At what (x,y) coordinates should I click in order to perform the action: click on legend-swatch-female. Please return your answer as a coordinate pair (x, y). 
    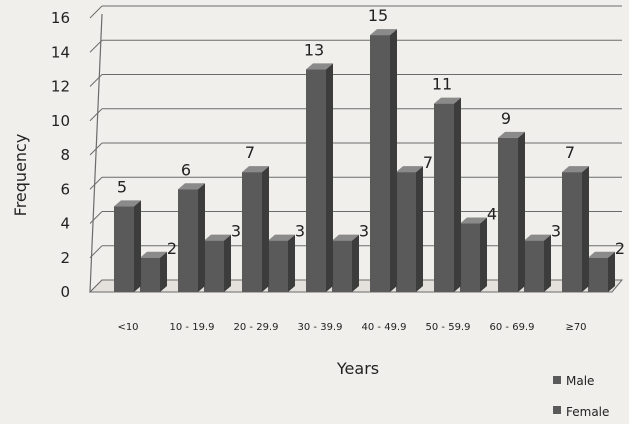
    Looking at the image, I should click on (557, 410).